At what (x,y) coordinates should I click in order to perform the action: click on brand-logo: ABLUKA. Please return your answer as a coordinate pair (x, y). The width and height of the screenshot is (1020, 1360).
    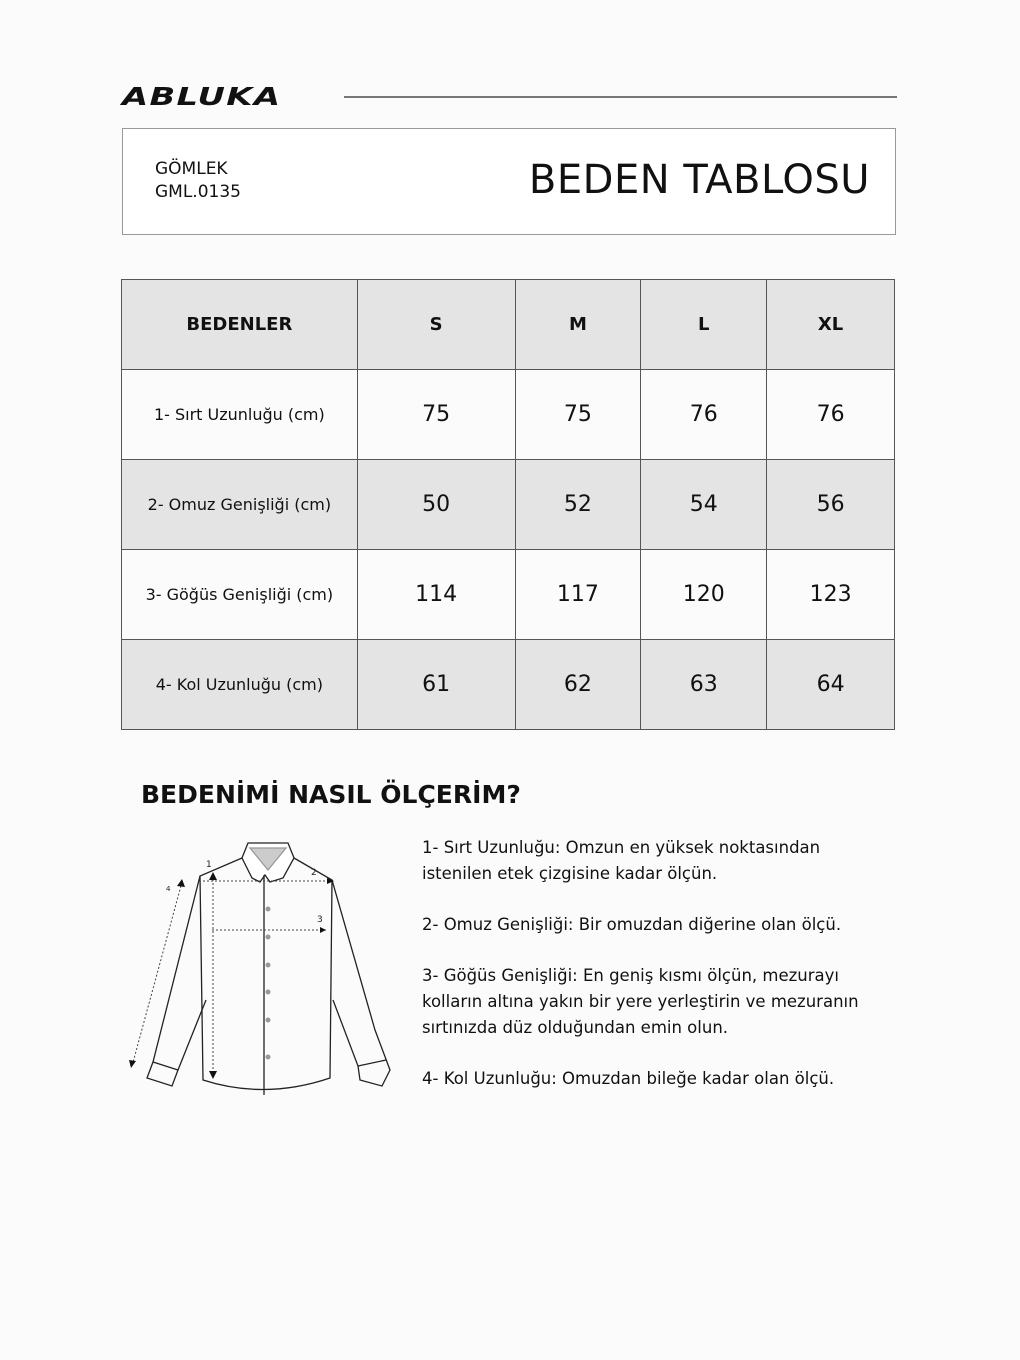
    Looking at the image, I should click on (202, 96).